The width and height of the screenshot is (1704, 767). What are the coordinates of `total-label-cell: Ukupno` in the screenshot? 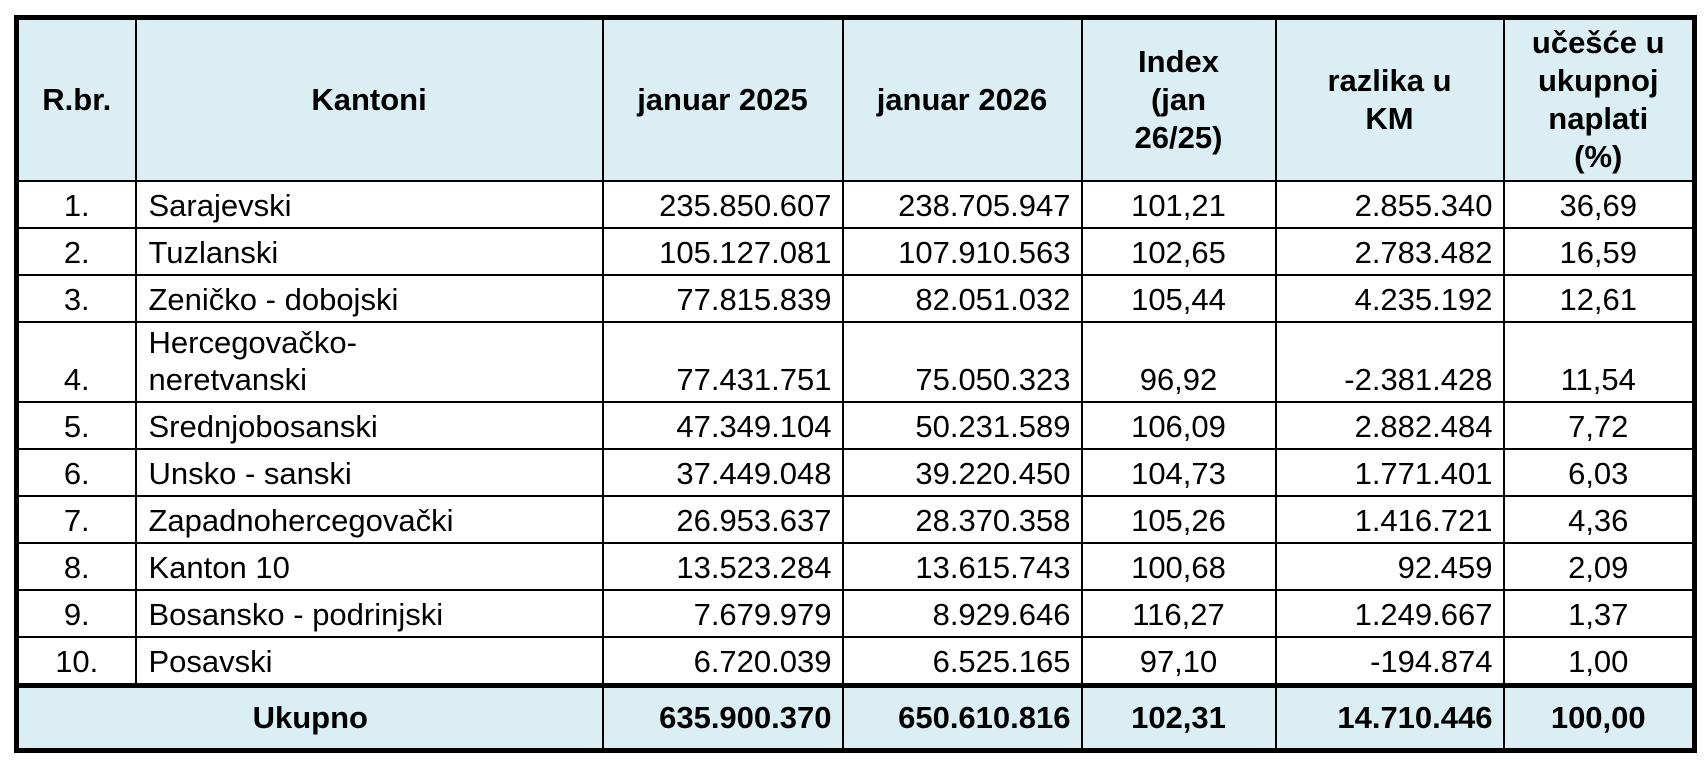 It's located at (309, 717).